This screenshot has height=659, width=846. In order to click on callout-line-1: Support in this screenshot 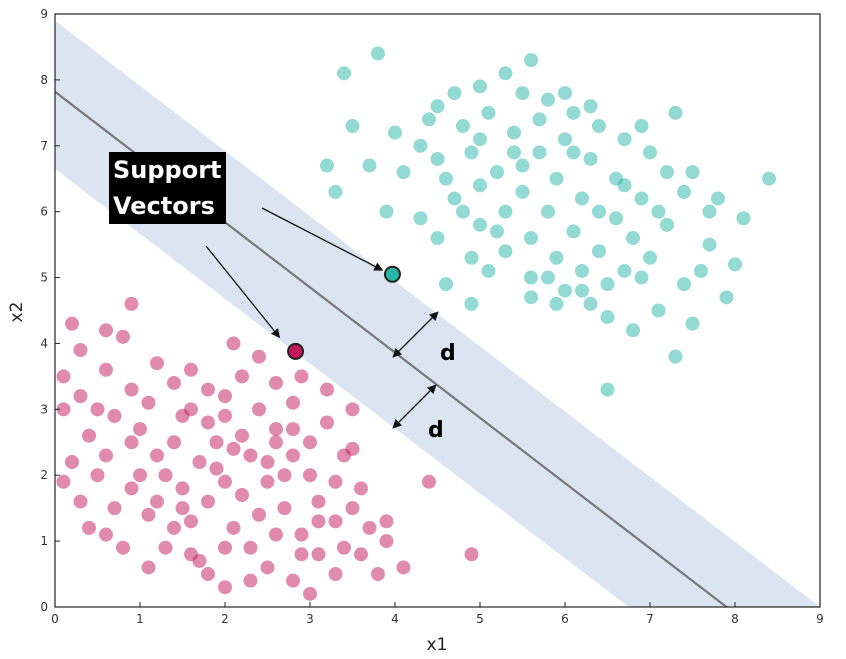, I will do `click(167, 170)`.